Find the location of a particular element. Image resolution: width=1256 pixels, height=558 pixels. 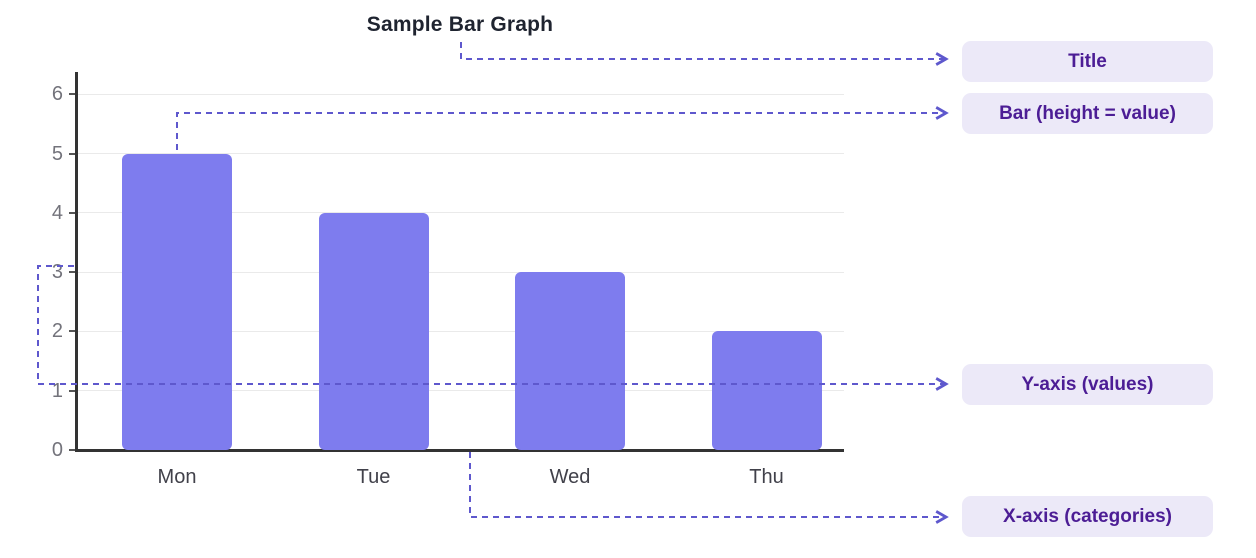

x-category-label-tue: Tue is located at coordinates (373, 477).